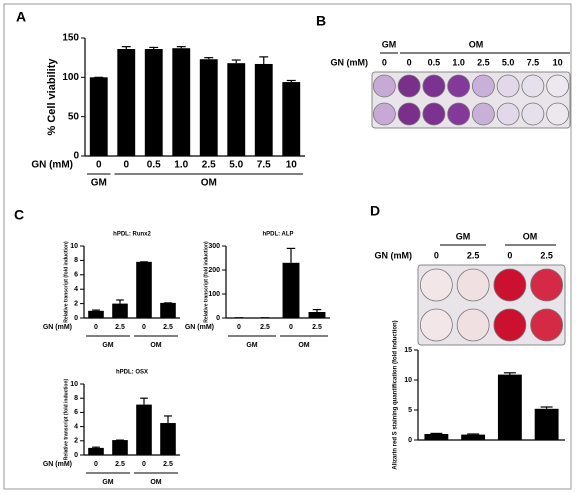  I want to click on y-tick-label: 150, so click(70, 38).